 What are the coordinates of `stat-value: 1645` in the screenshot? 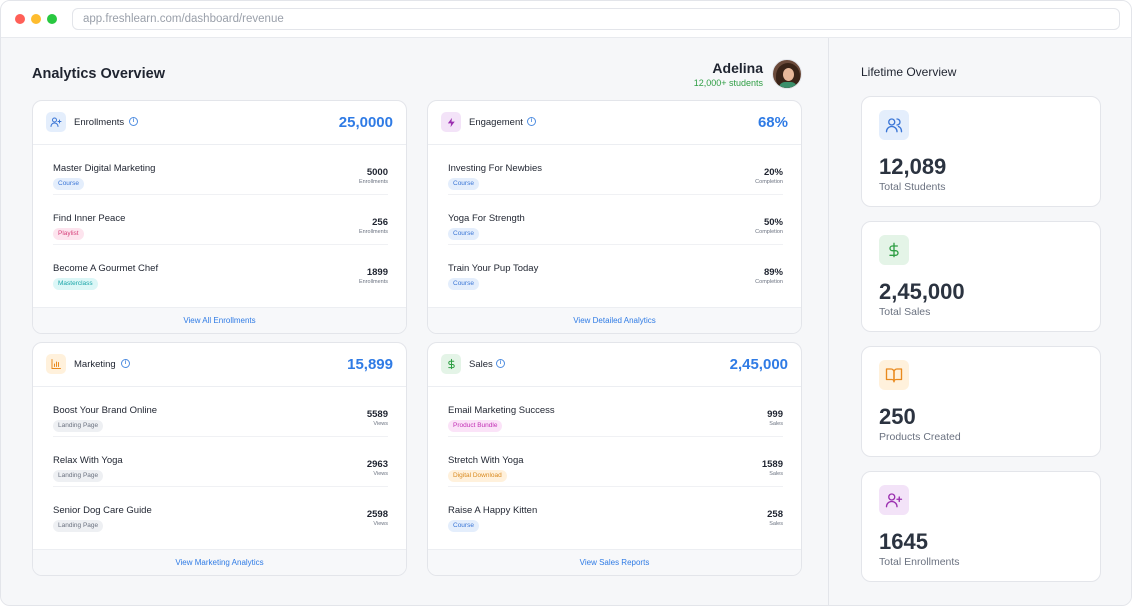 It's located at (903, 541).